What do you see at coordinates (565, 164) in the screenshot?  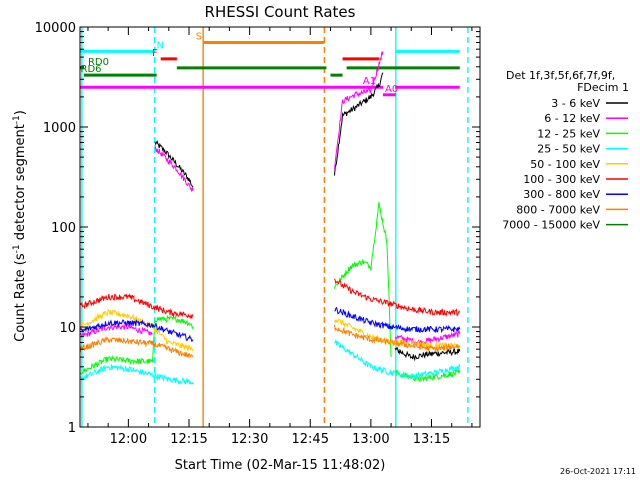 I see `legend-entry-label: 50 - 100 keV` at bounding box center [565, 164].